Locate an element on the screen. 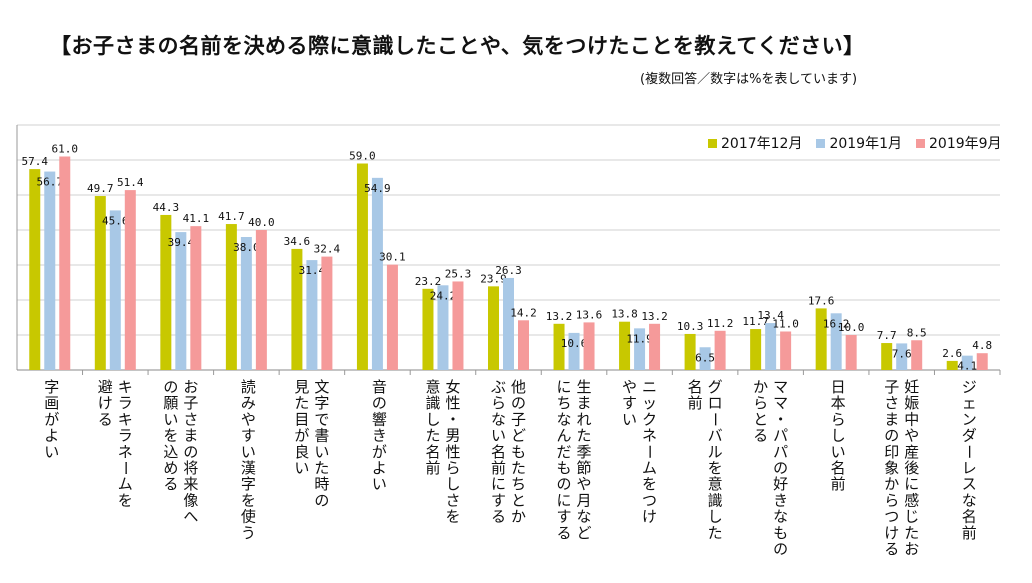  legend-item-2019-01: 2019年1月 is located at coordinates (859, 143).